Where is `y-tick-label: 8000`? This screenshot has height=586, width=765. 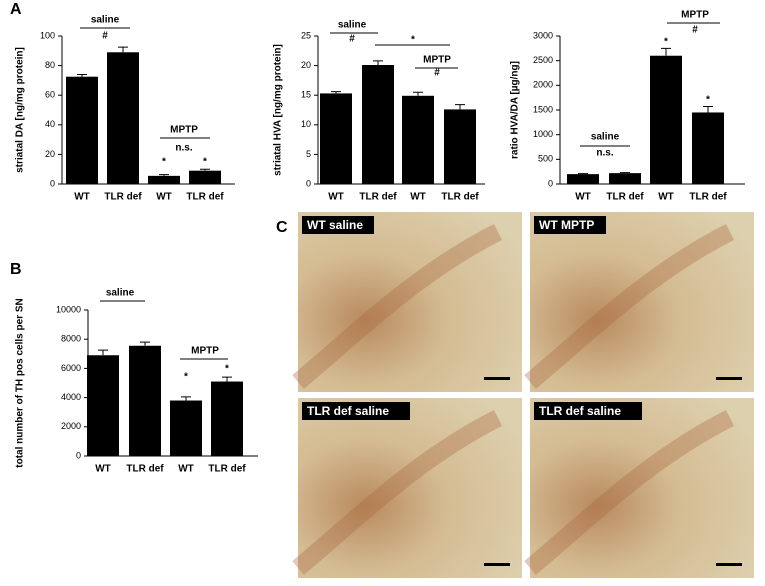
y-tick-label: 8000 is located at coordinates (71, 339).